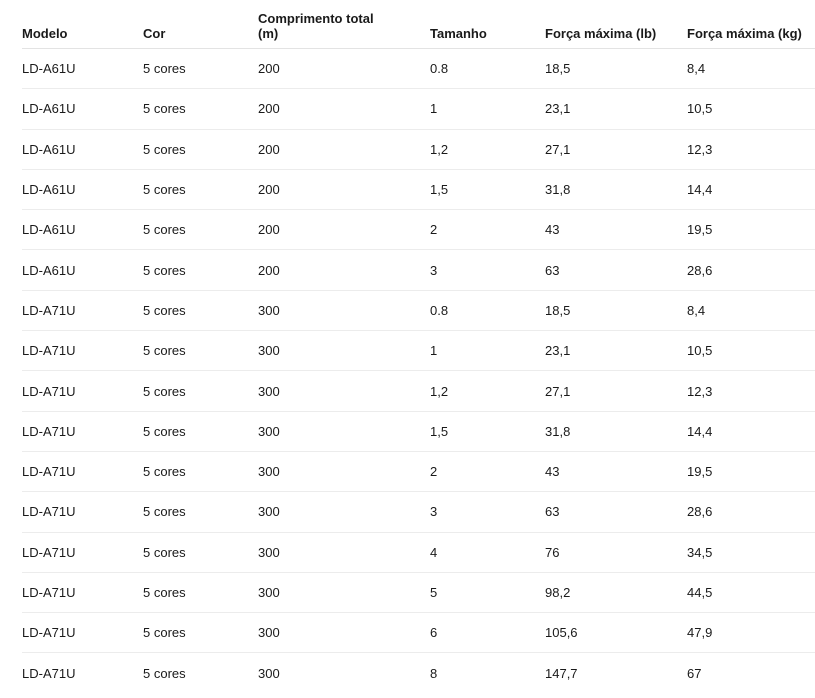 This screenshot has width=815, height=698. Describe the element at coordinates (744, 33) in the screenshot. I see `header-text: Força máxima (kg)` at that location.